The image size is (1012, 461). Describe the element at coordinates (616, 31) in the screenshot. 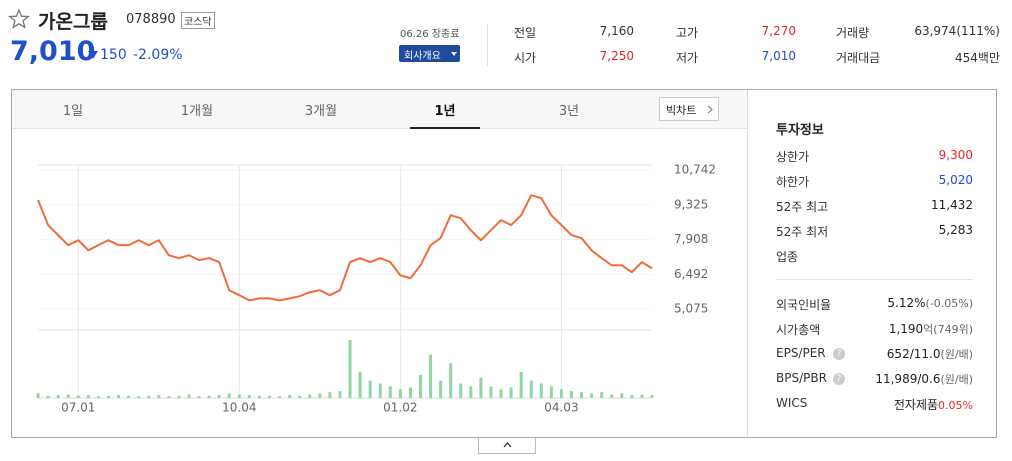

I see `quote-value: 7,160` at that location.